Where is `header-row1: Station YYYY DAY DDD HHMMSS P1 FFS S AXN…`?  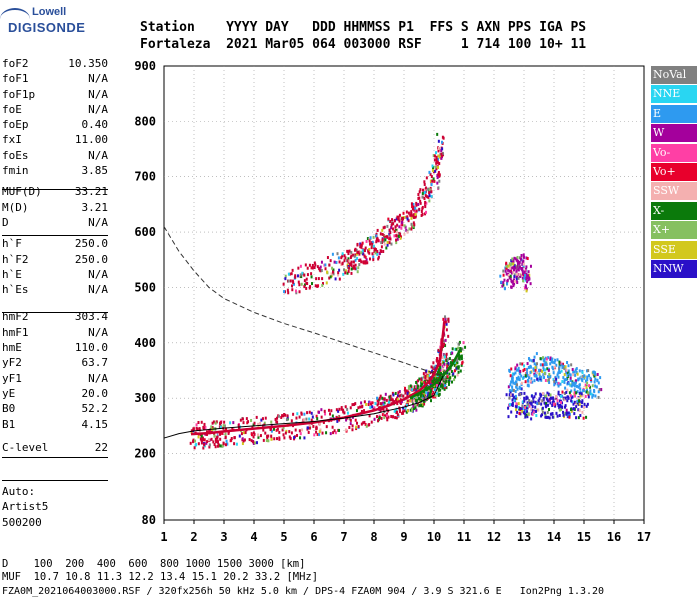
header-row1: Station YYYY DAY DDD HHMMSS P1 FFS S AXN… is located at coordinates (363, 27).